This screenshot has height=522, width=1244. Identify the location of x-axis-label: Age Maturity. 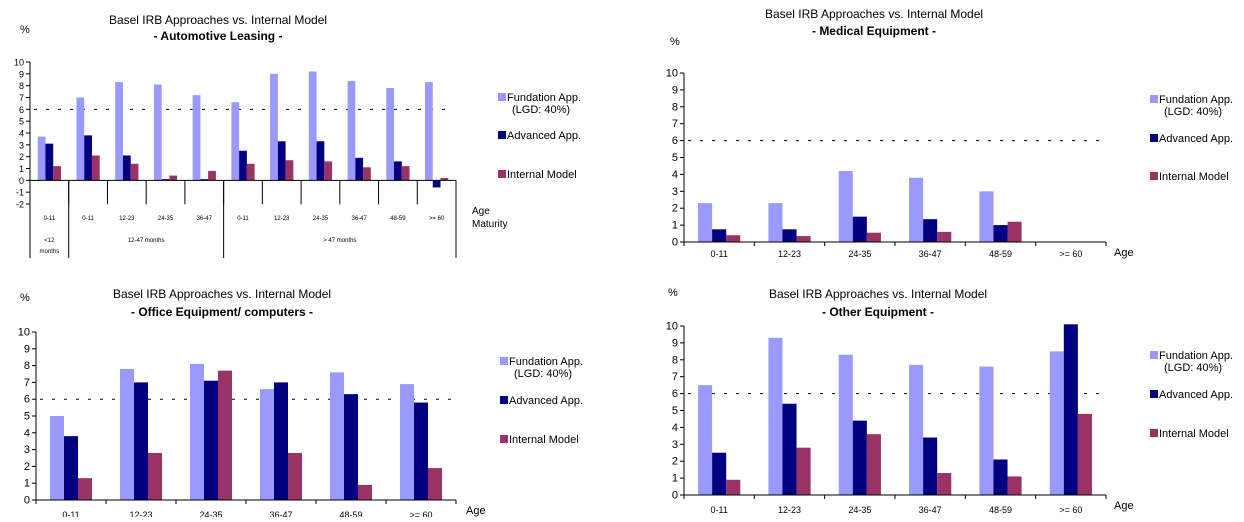
(490, 218).